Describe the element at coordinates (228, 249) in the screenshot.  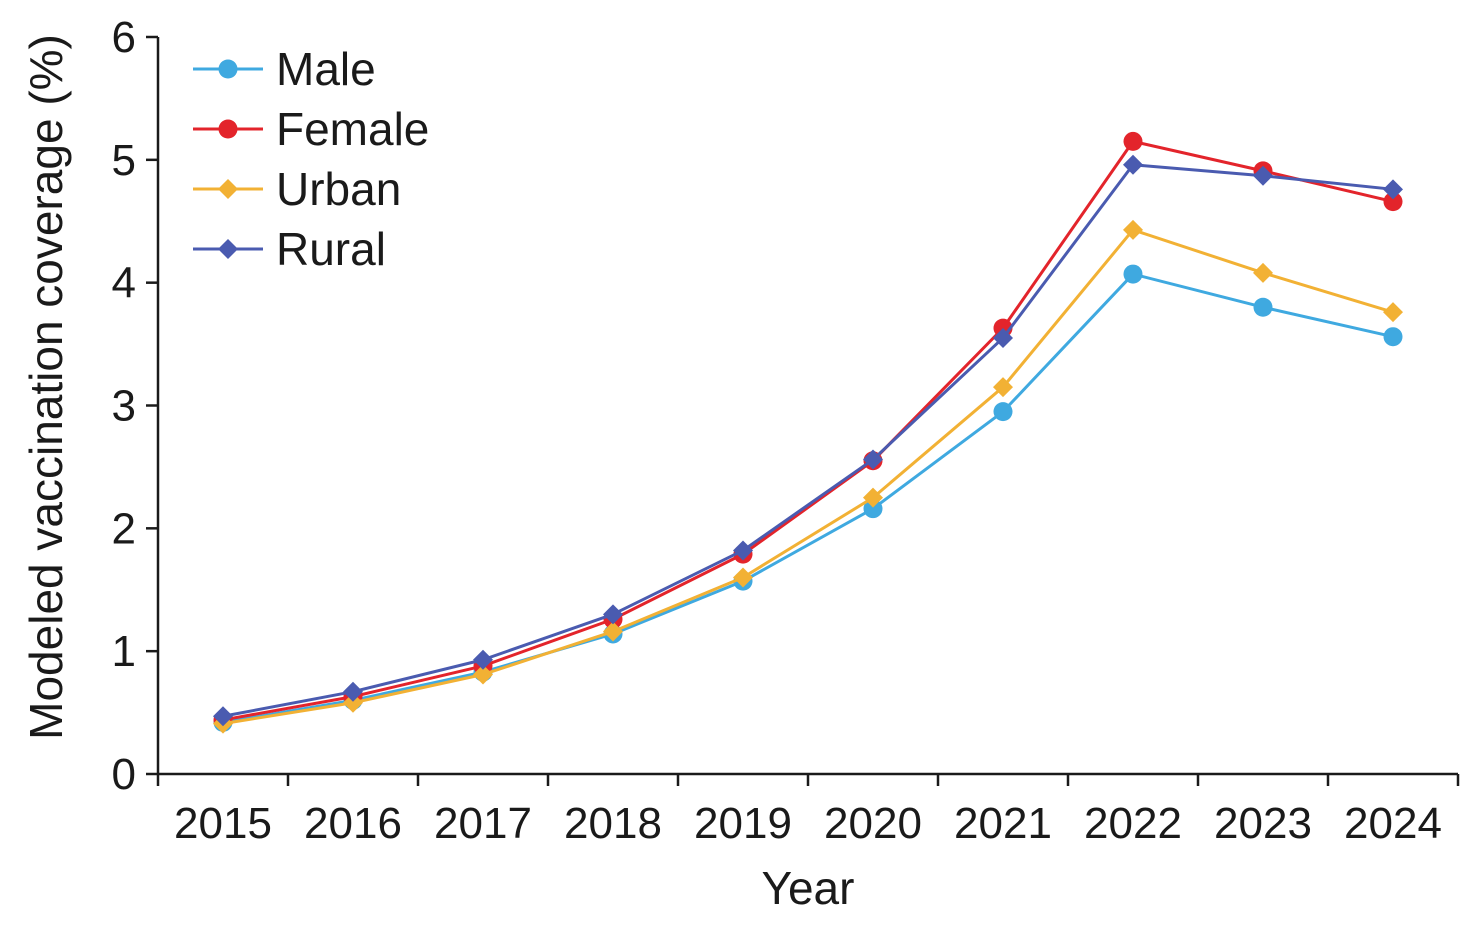
I see `legend-marker-rural` at that location.